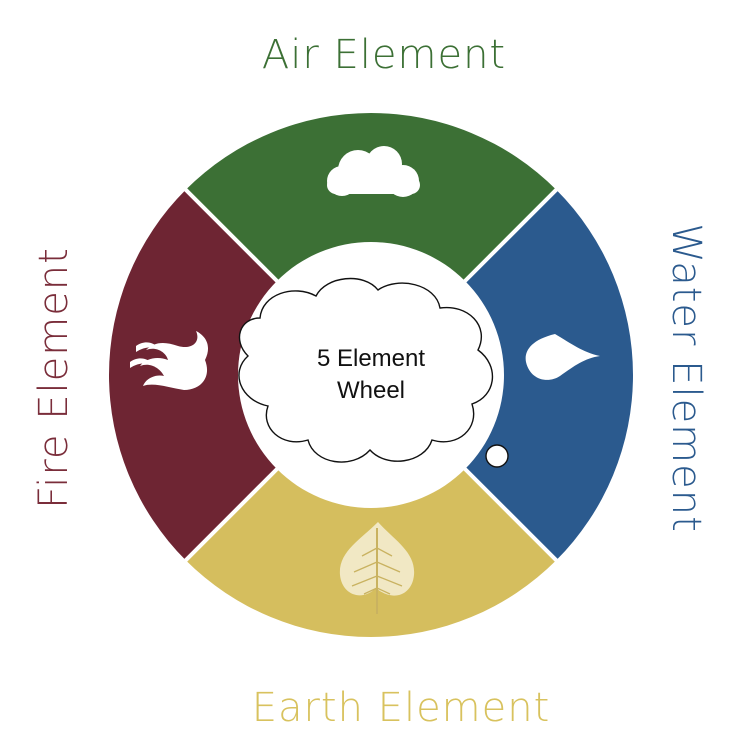 The height and width of the screenshot is (752, 748). I want to click on leaf-icon, so click(377, 568).